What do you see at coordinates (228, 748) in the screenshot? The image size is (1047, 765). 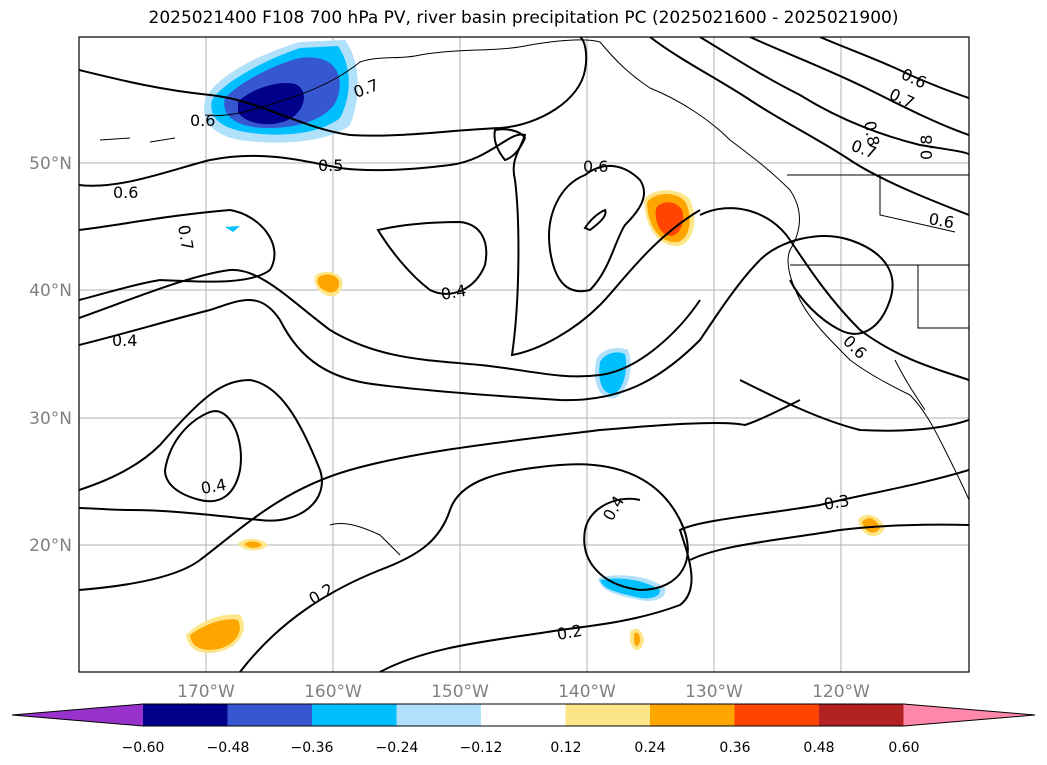 I see `colorbar-tick-label: −0.48` at bounding box center [228, 748].